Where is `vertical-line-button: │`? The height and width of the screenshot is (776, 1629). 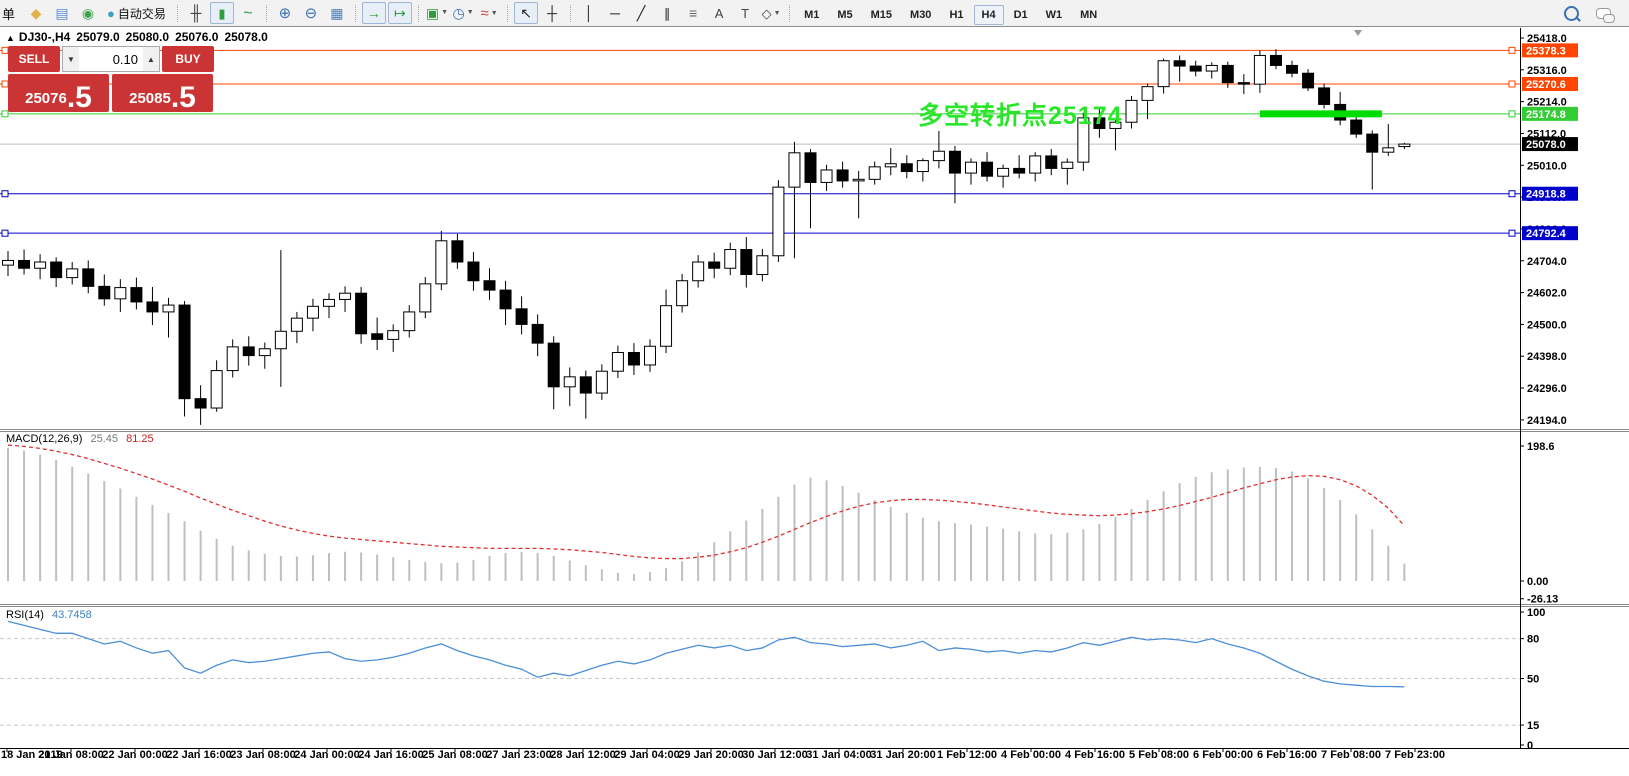 vertical-line-button: │ is located at coordinates (589, 13).